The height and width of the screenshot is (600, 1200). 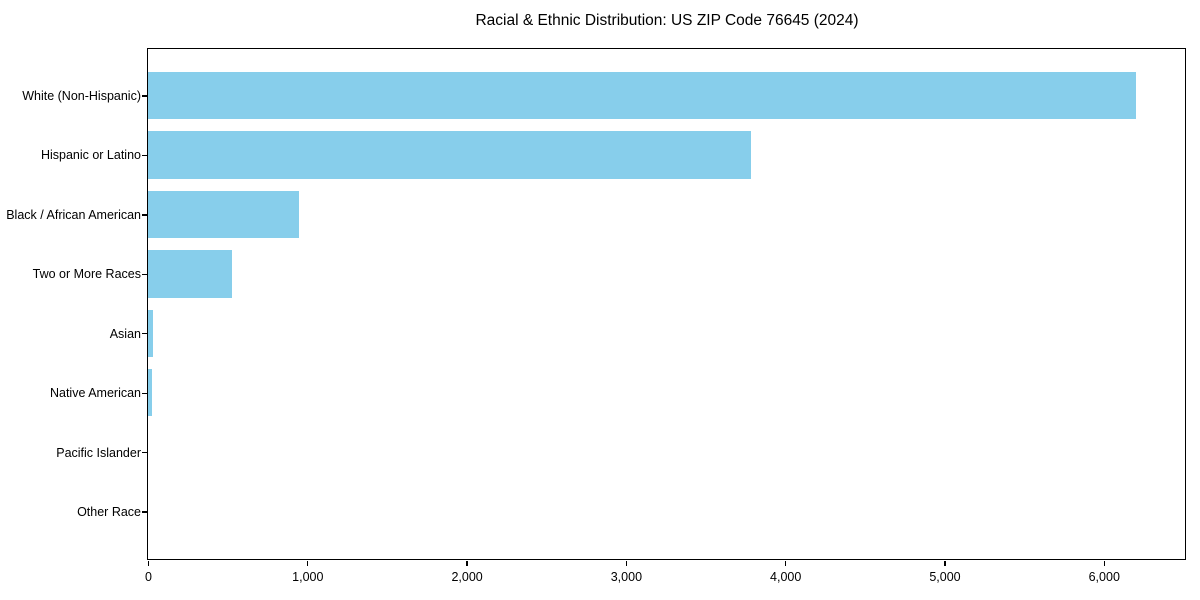 I want to click on x-tick-label-5000: 5,000, so click(x=945, y=576).